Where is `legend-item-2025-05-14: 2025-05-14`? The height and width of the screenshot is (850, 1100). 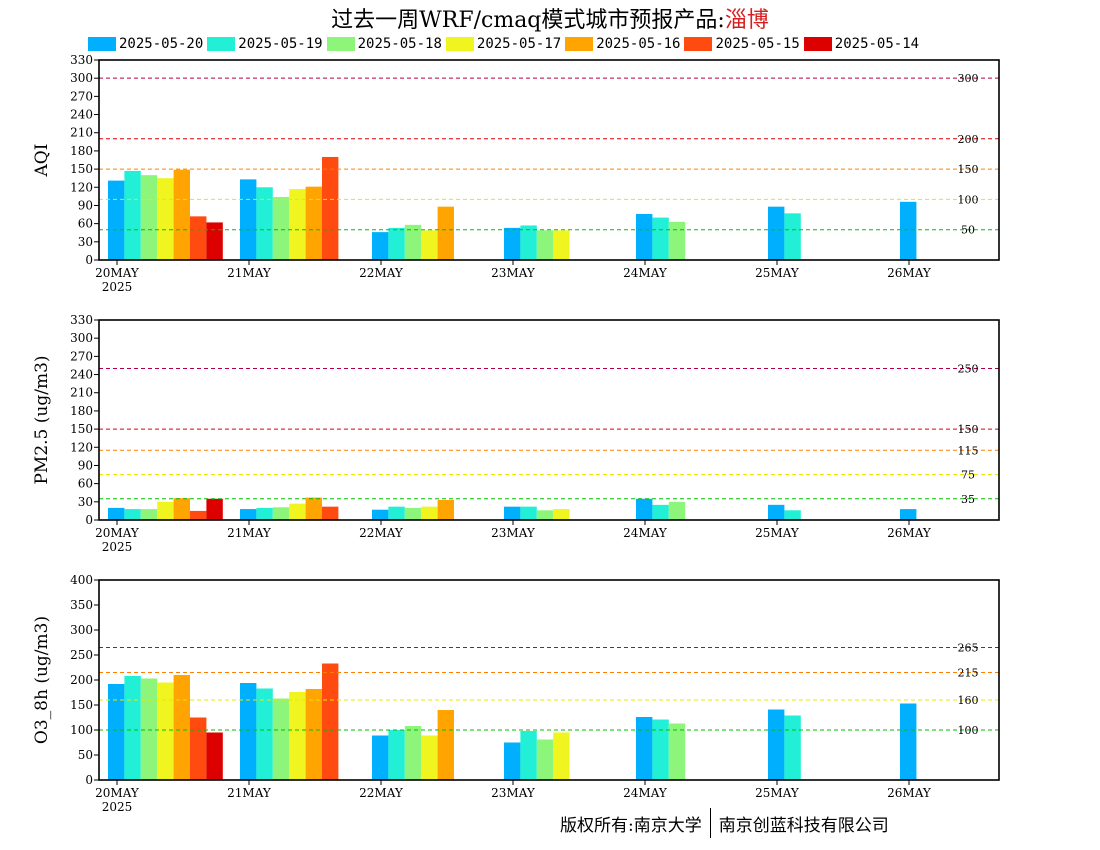 legend-item-2025-05-14: 2025-05-14 is located at coordinates (863, 44).